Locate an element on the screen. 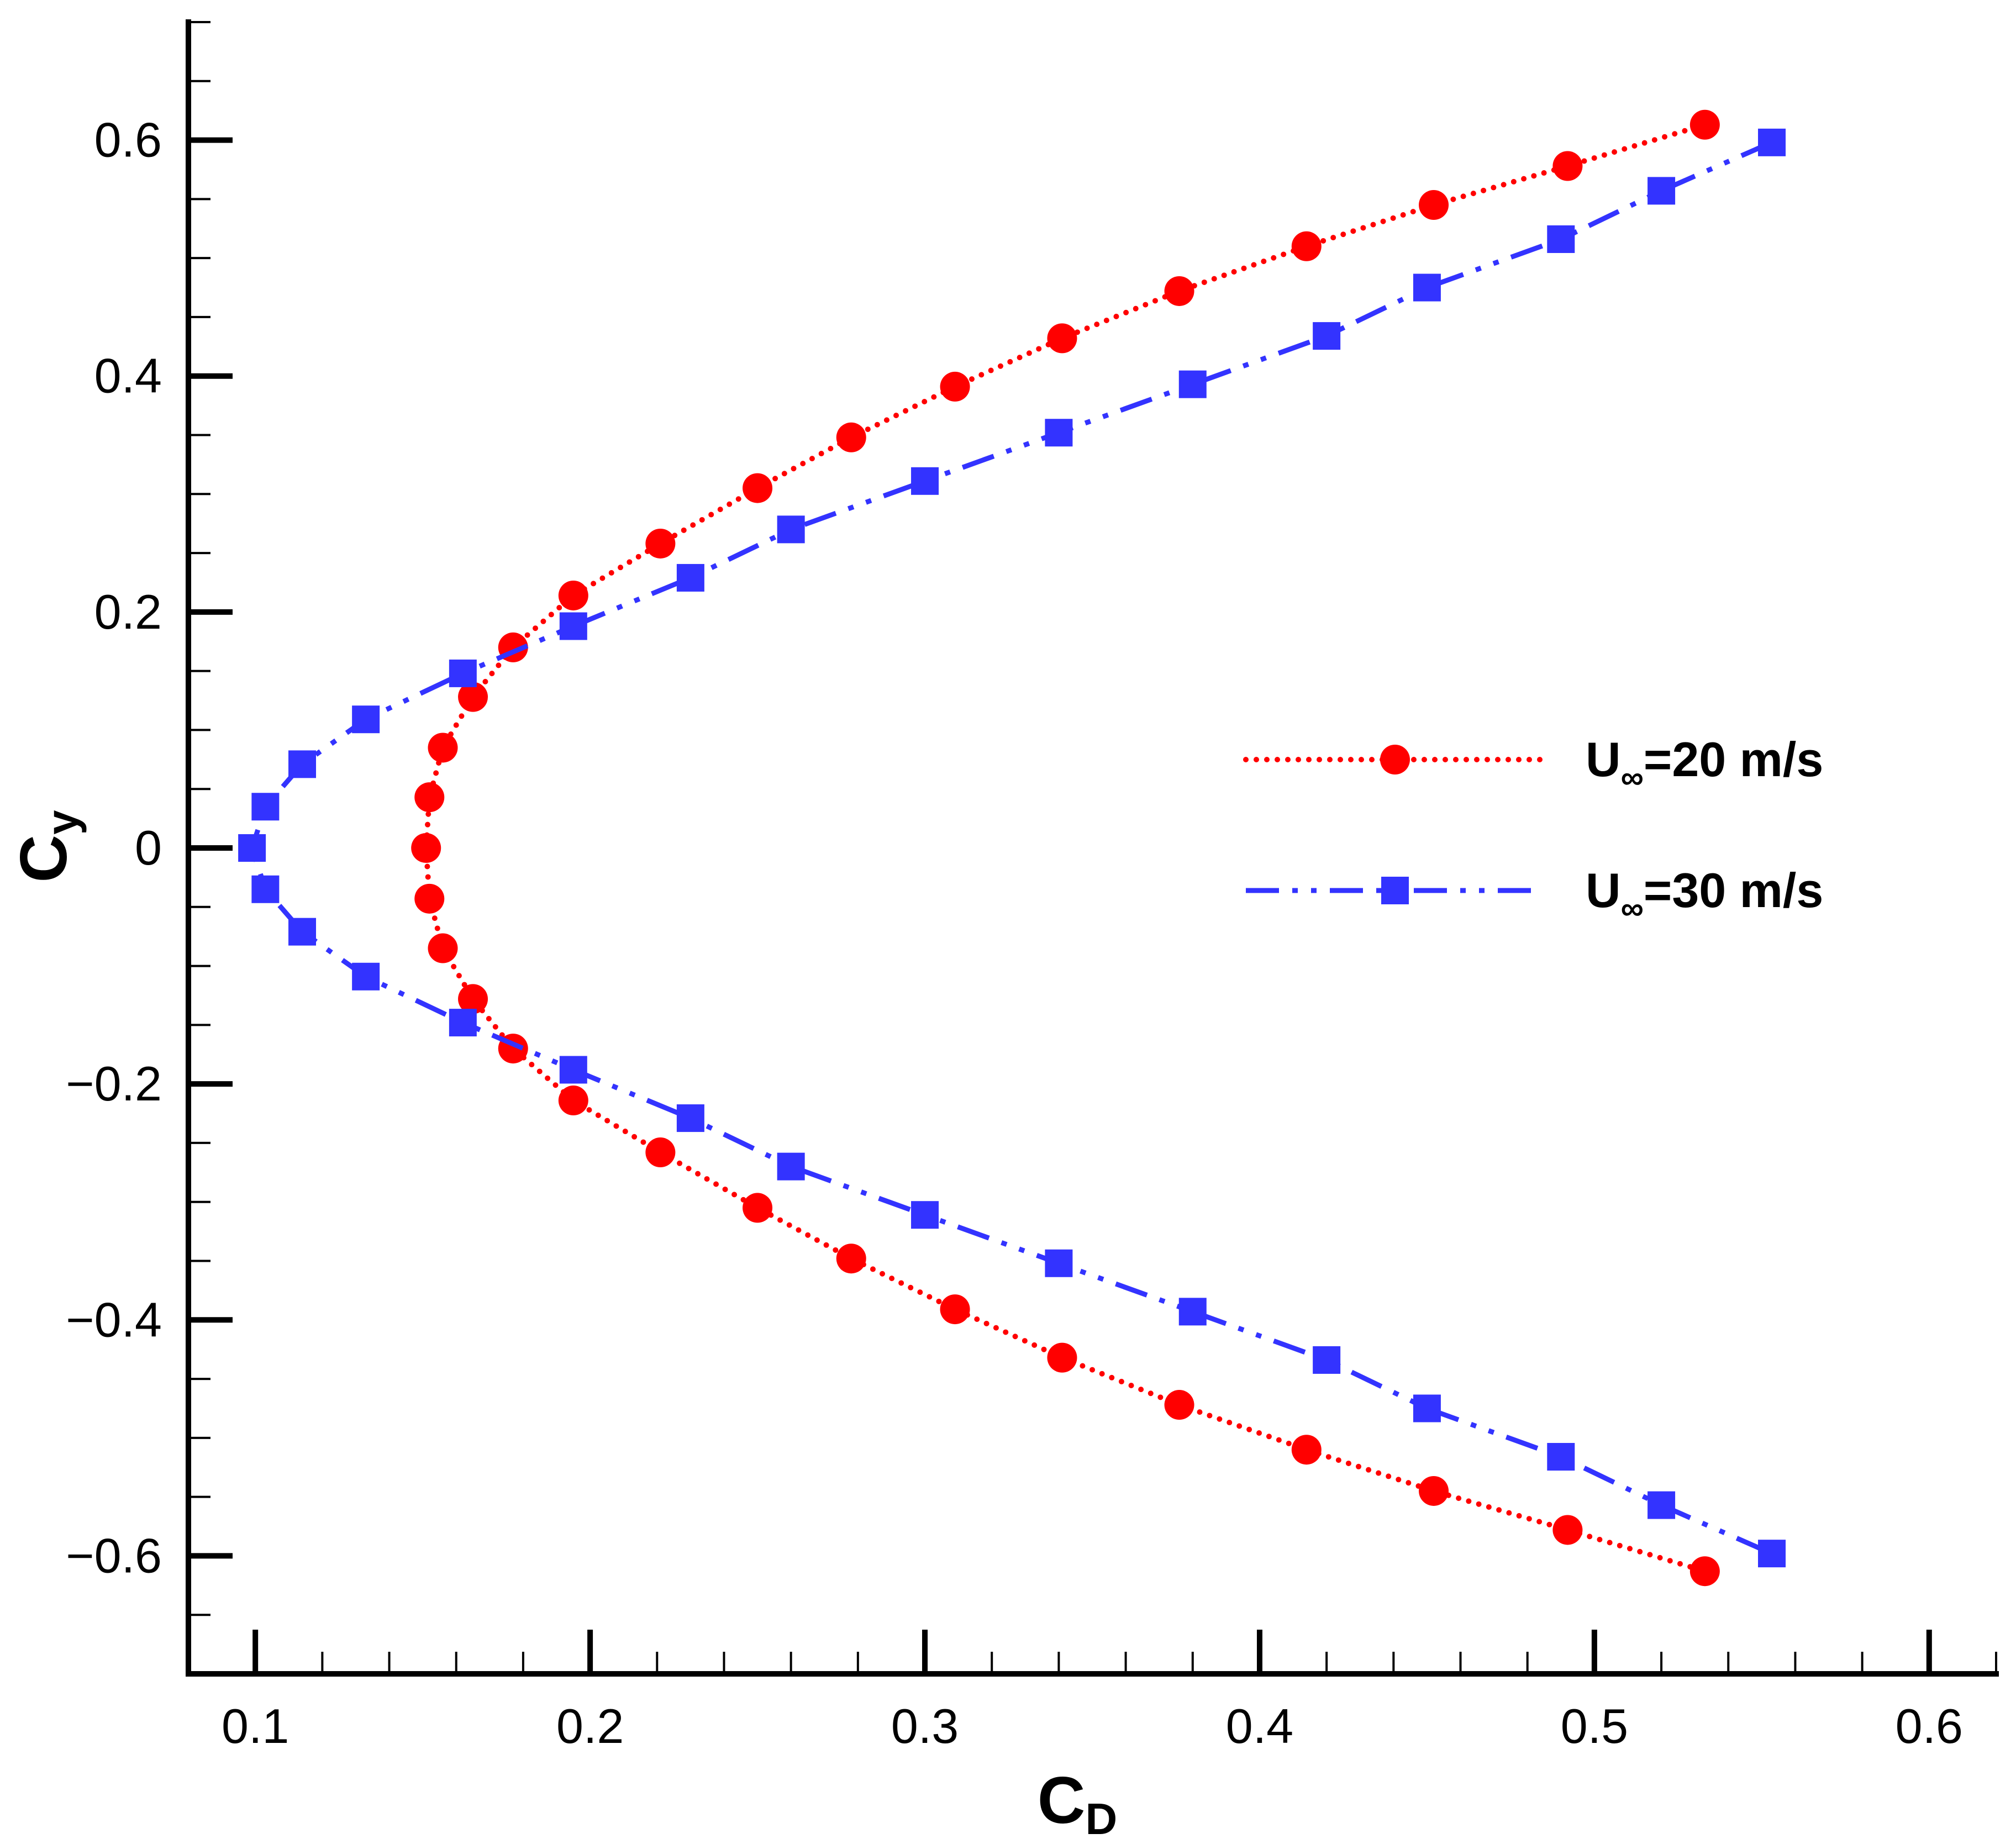 This screenshot has height=1844, width=2016. legend-label-rest: =30 m/s is located at coordinates (1733, 890).